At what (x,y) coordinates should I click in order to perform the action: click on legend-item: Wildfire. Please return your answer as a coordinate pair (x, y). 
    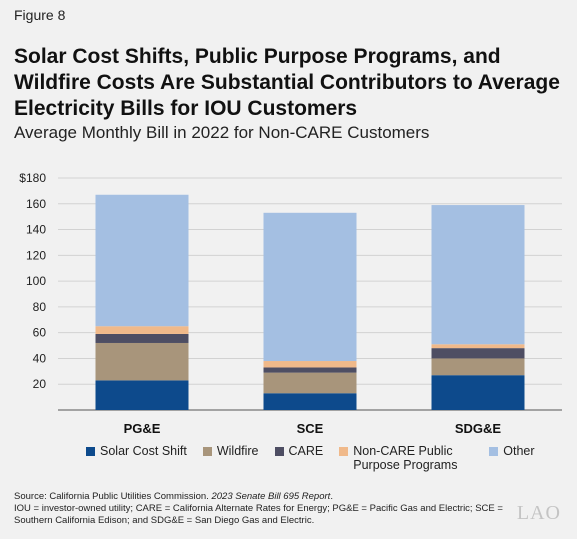
    Looking at the image, I should click on (230, 458).